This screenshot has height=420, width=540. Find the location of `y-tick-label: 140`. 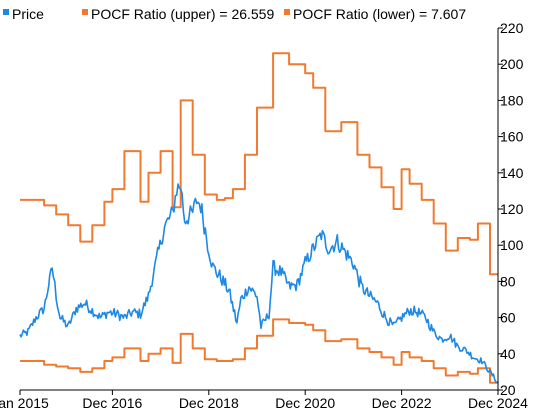

y-tick-label: 140 is located at coordinates (512, 173).